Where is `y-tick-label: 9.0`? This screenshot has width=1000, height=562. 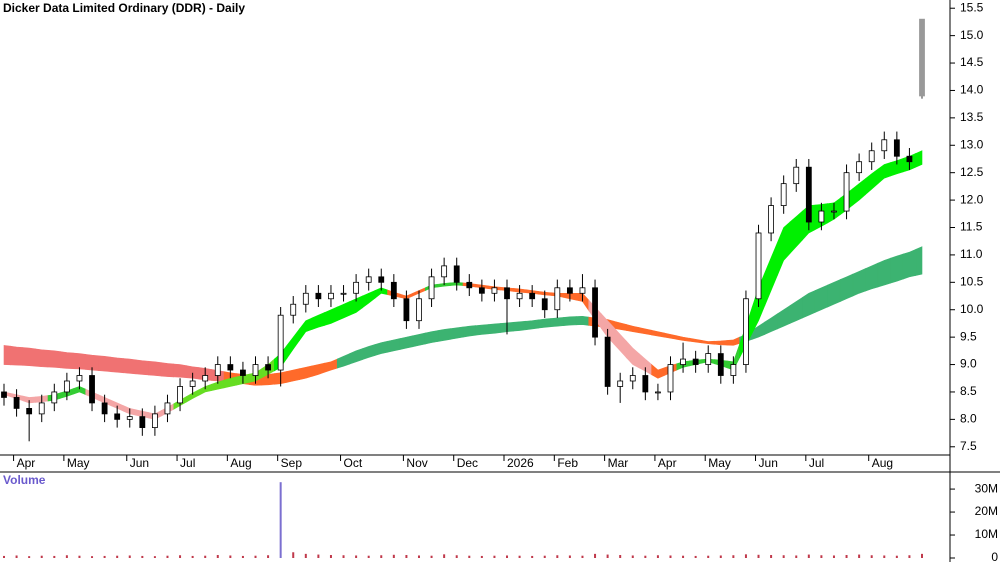
y-tick-label: 9.0 is located at coordinates (968, 364).